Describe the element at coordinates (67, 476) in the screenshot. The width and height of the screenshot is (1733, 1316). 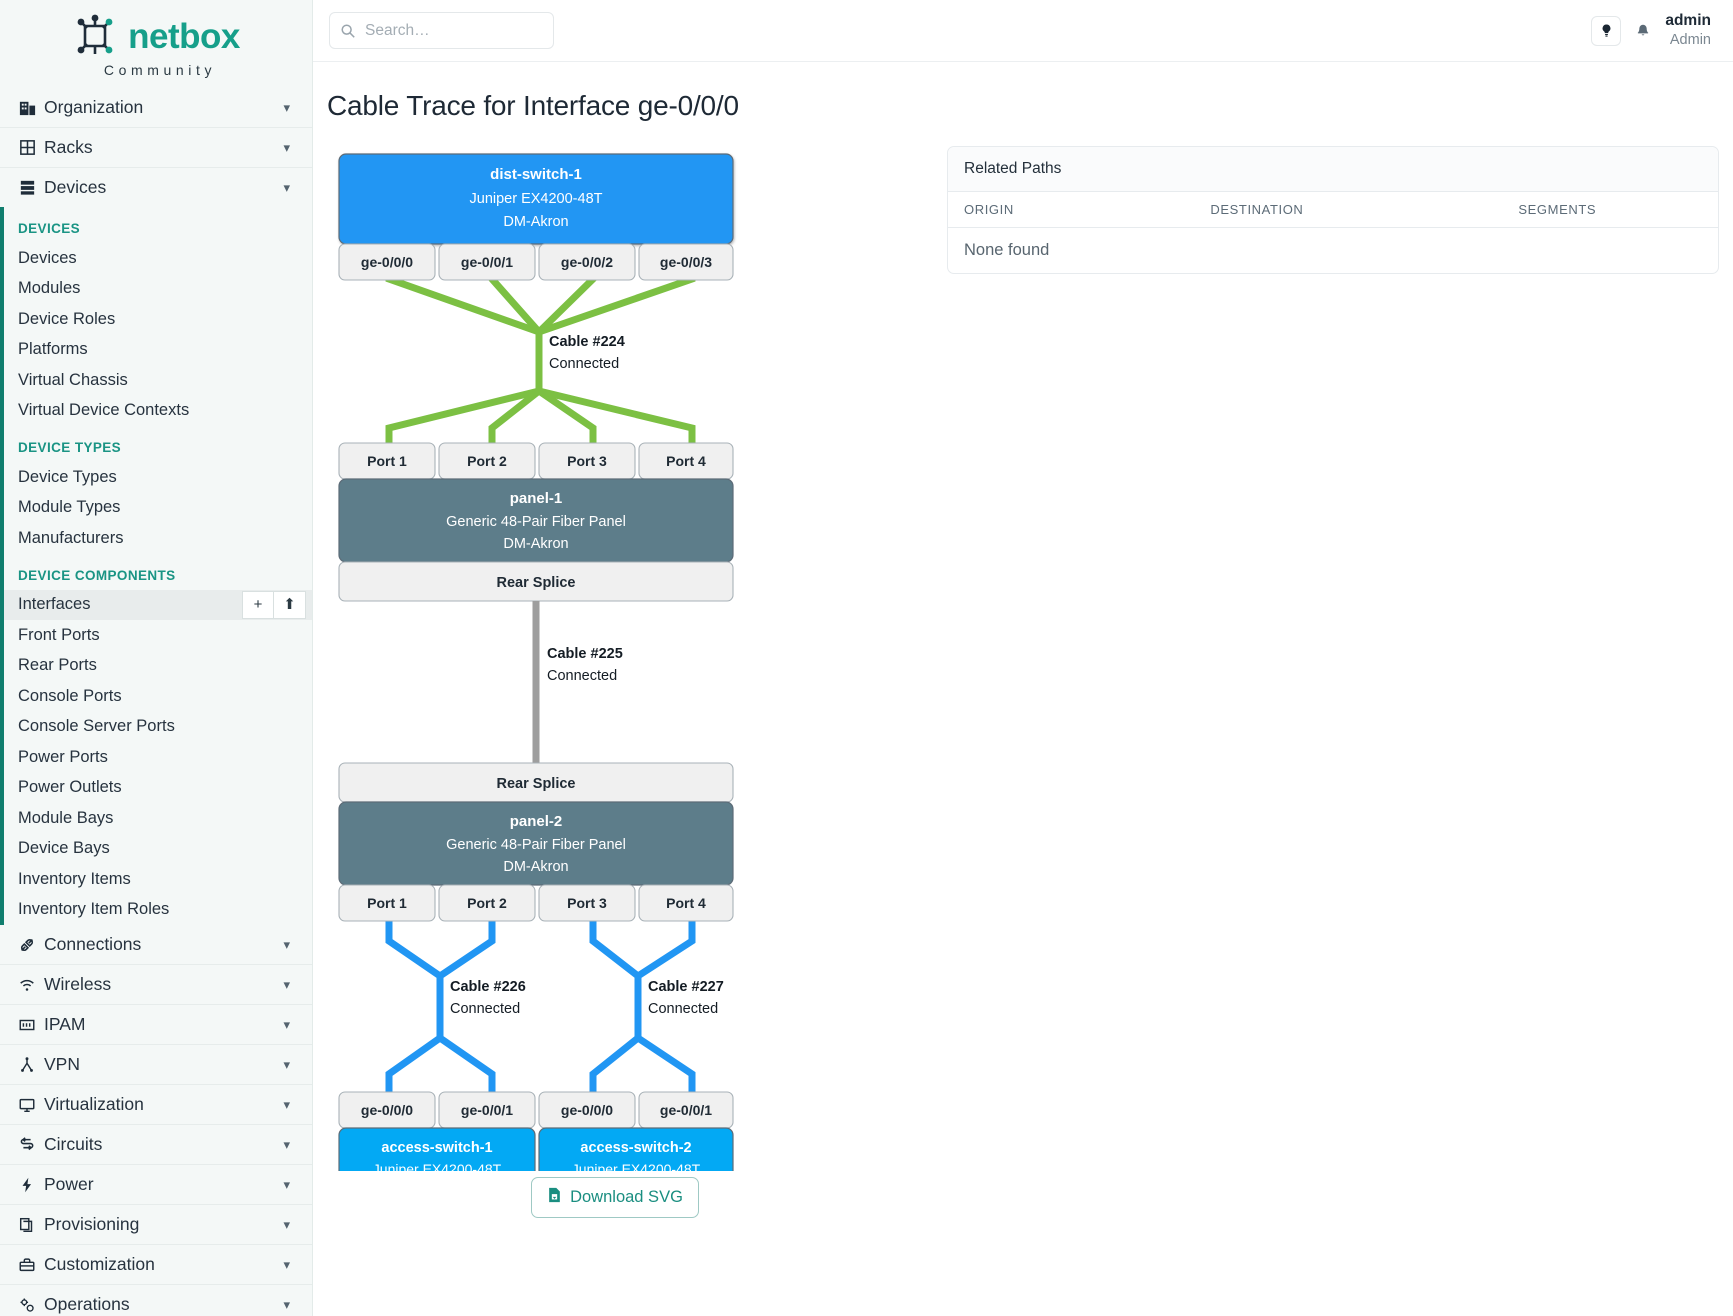
I see `sidebar-item-label: Device Types` at that location.